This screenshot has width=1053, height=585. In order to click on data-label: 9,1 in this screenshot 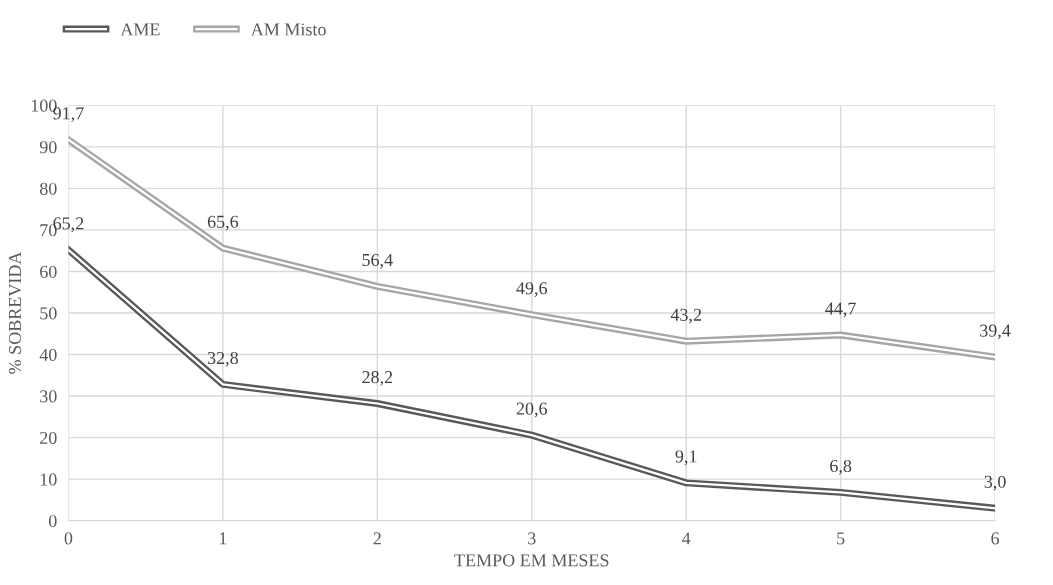, I will do `click(686, 458)`.